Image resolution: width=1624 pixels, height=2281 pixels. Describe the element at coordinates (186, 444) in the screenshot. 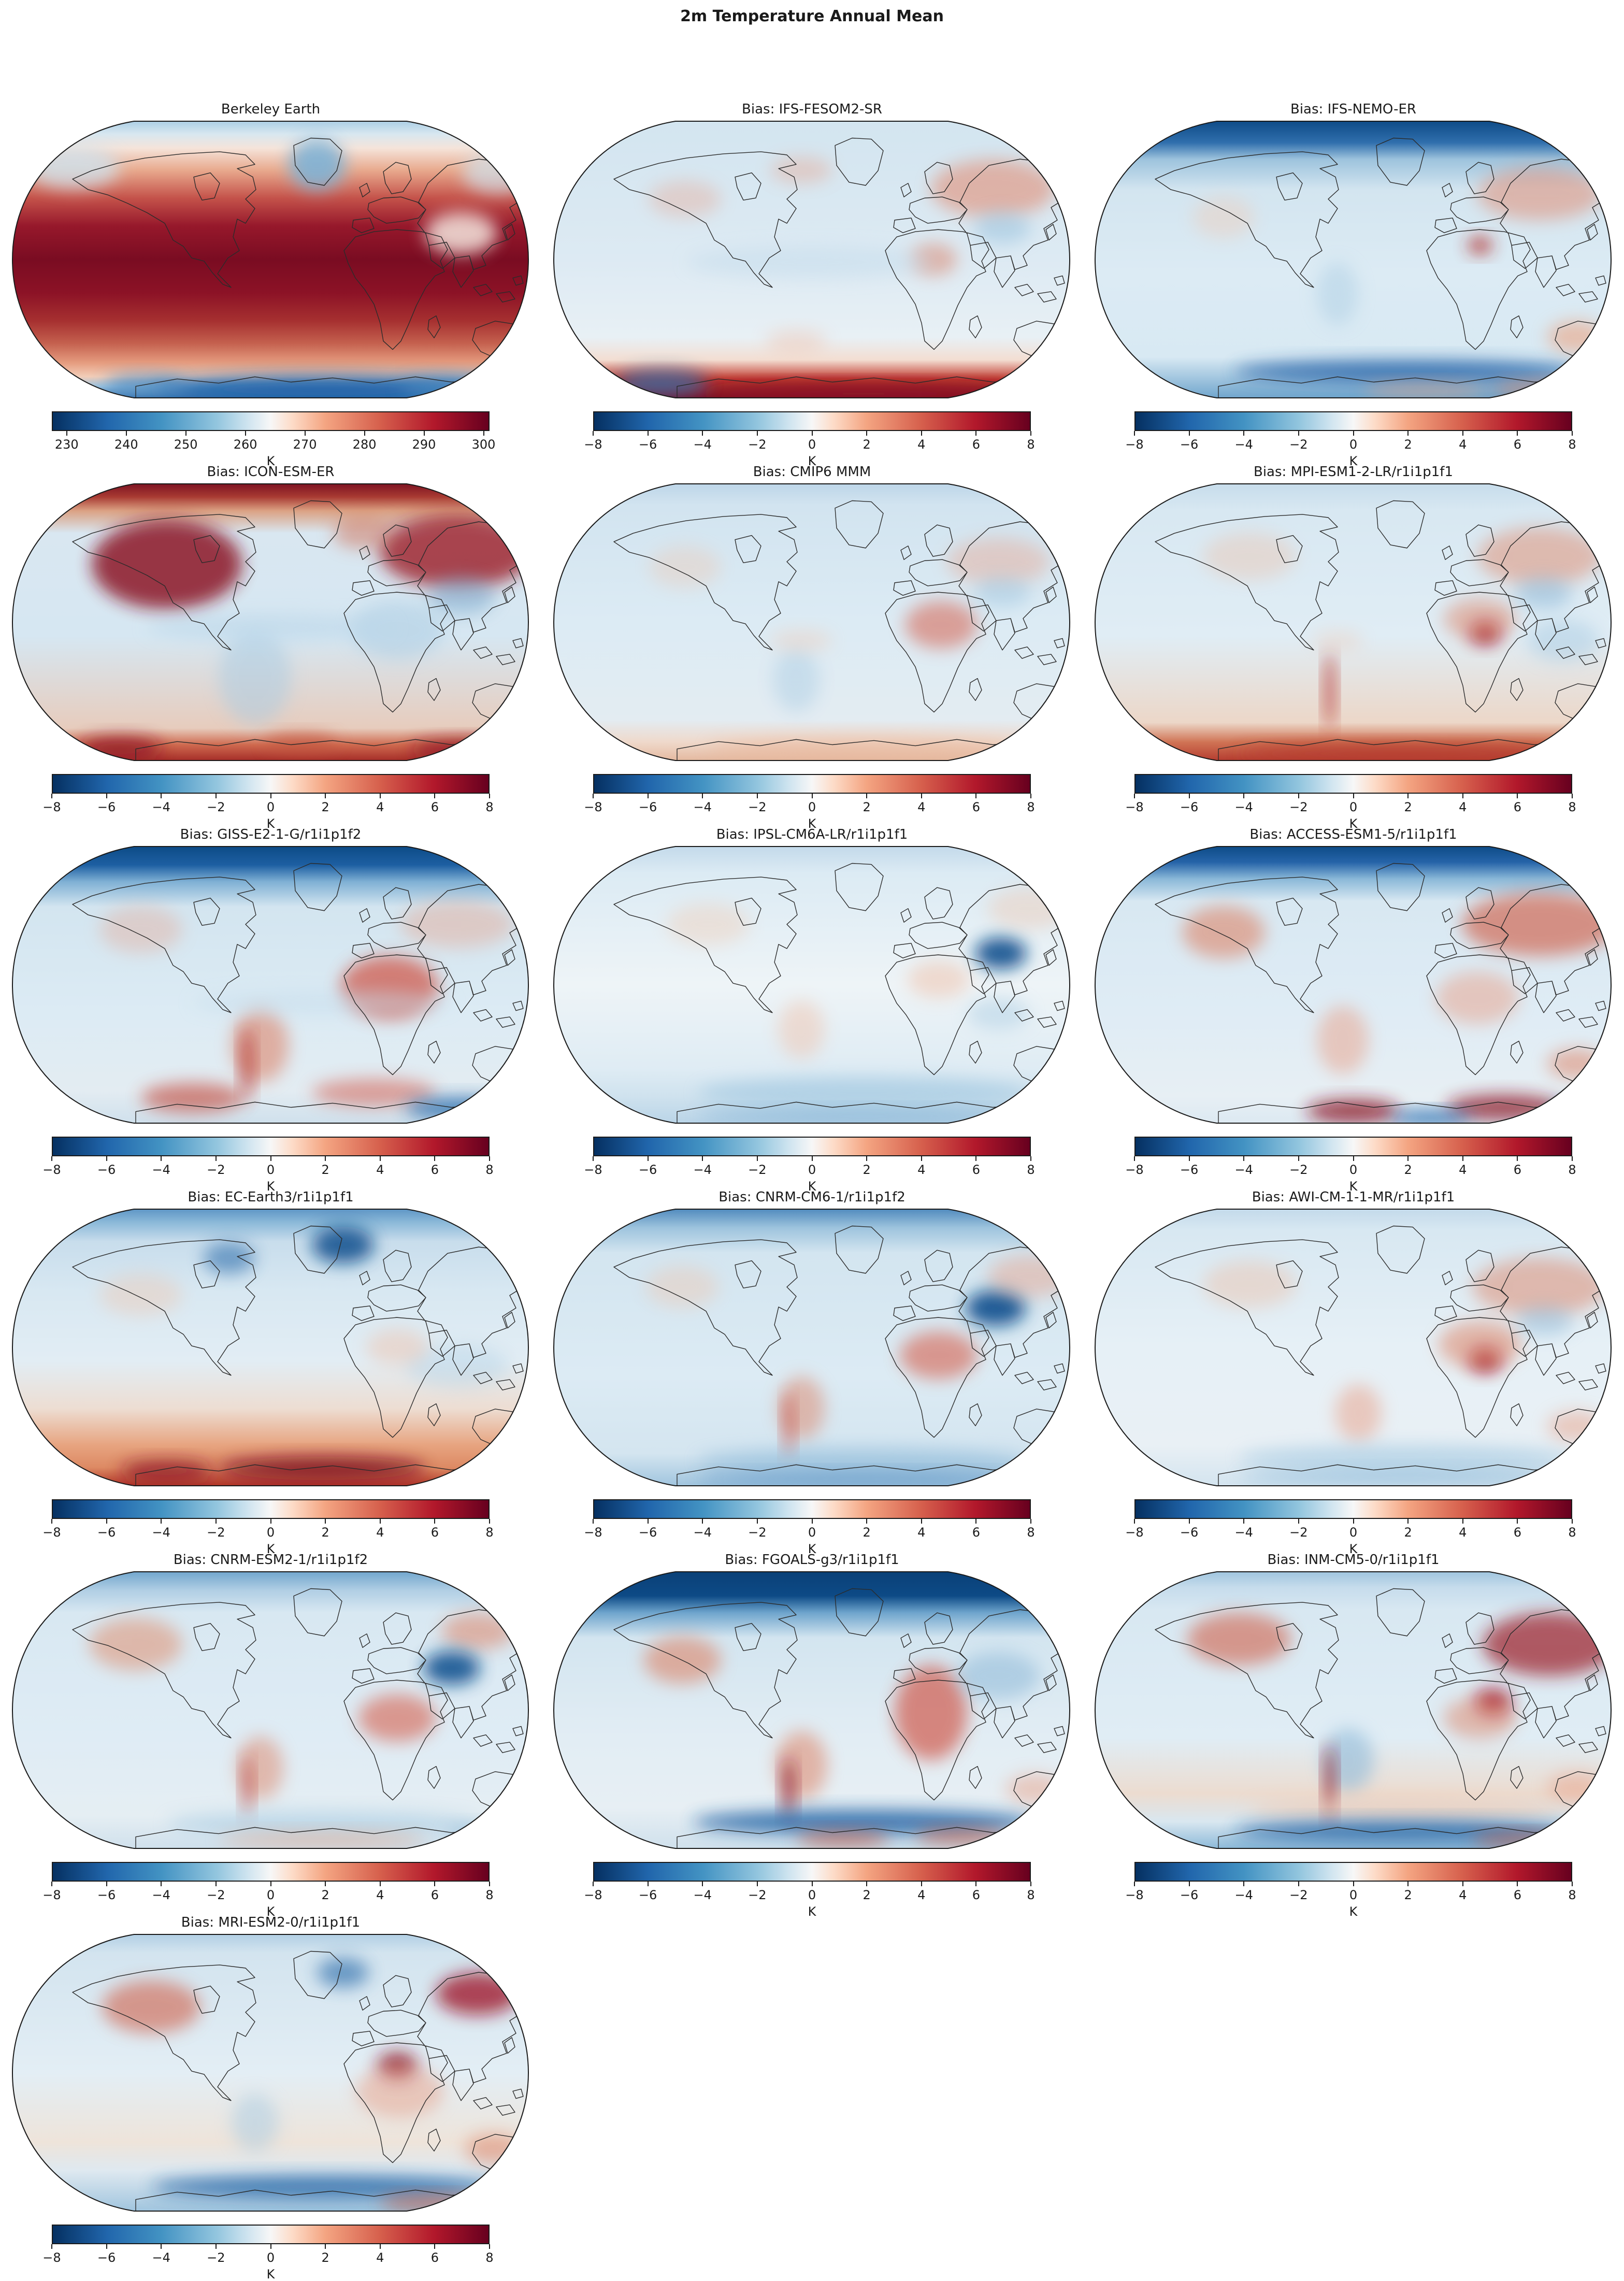

I see `colorbar-tick-label: 250` at that location.